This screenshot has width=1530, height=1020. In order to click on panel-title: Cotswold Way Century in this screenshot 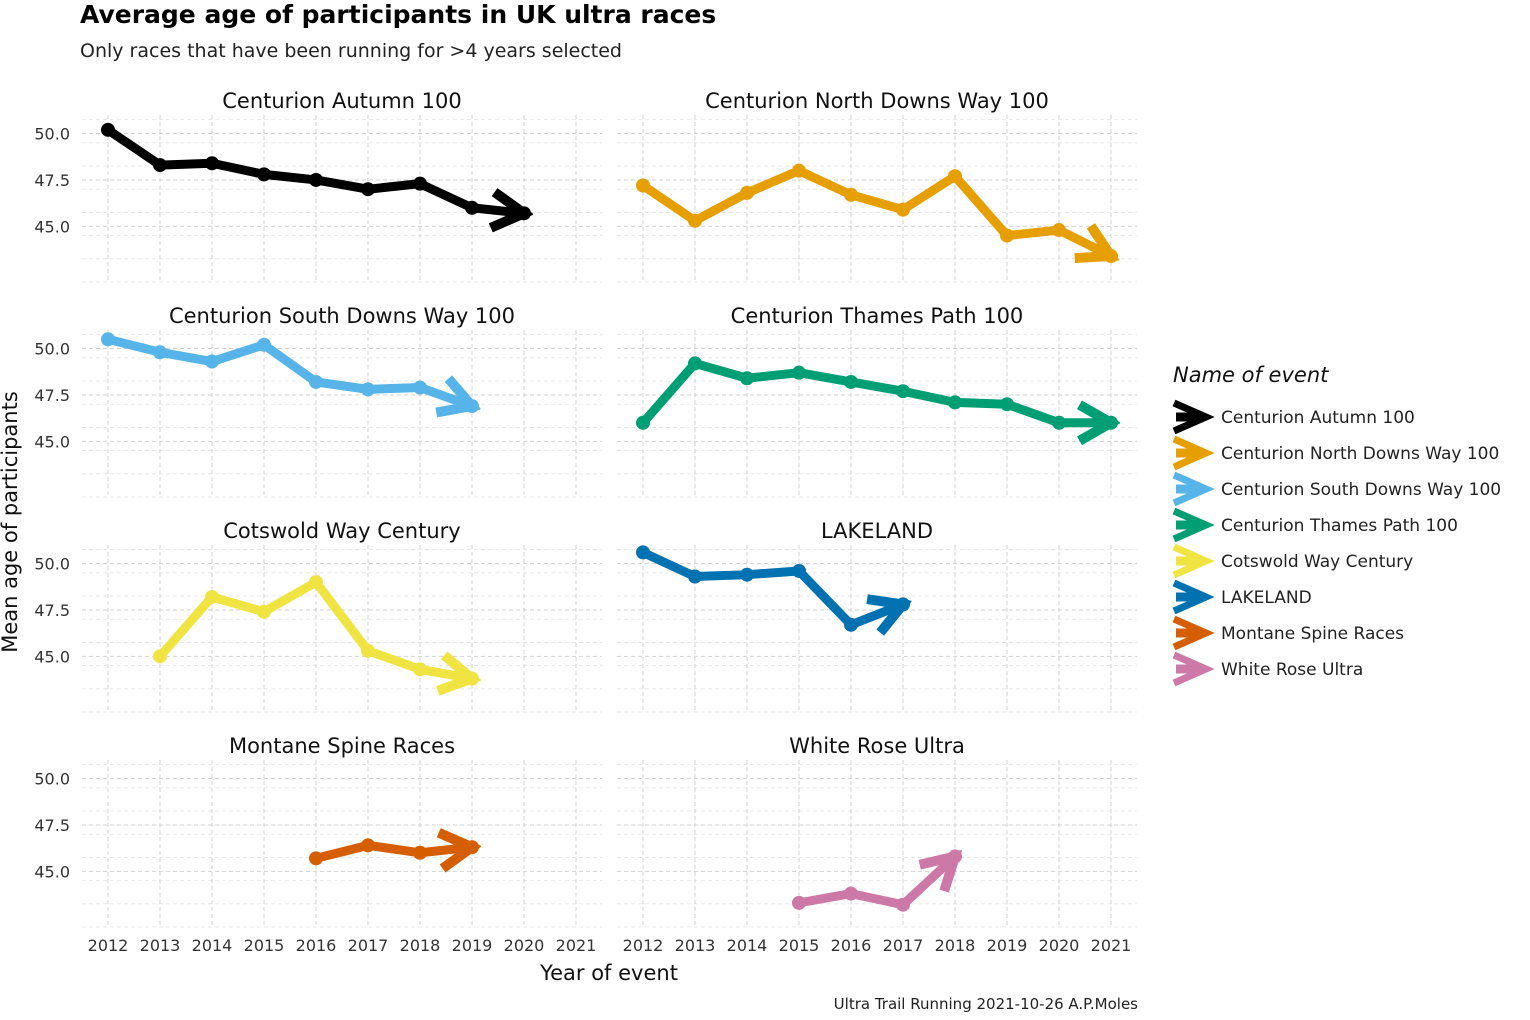, I will do `click(341, 531)`.